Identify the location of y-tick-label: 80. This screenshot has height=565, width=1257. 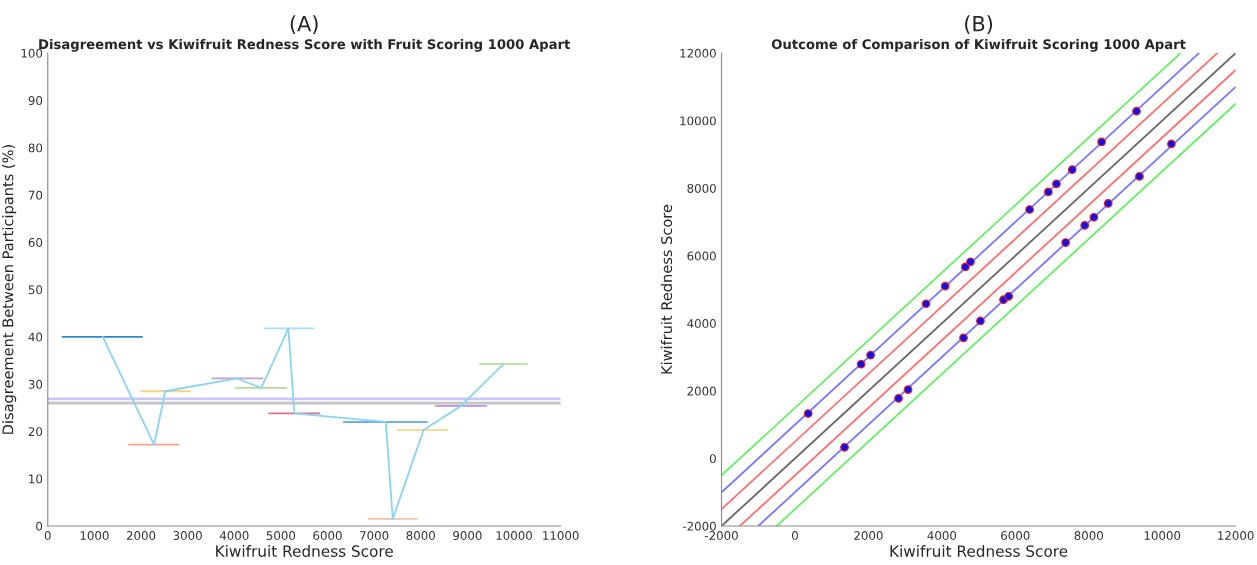
(35, 148).